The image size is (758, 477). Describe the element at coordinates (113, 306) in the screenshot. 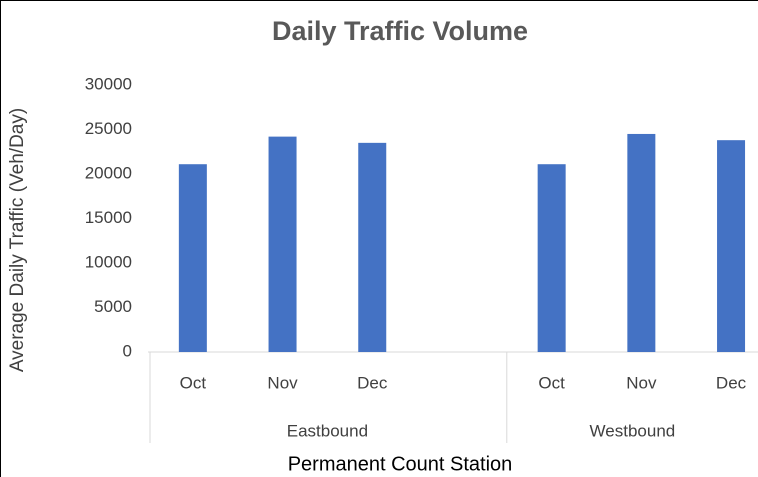

I see `y-tick-label: 5000` at that location.